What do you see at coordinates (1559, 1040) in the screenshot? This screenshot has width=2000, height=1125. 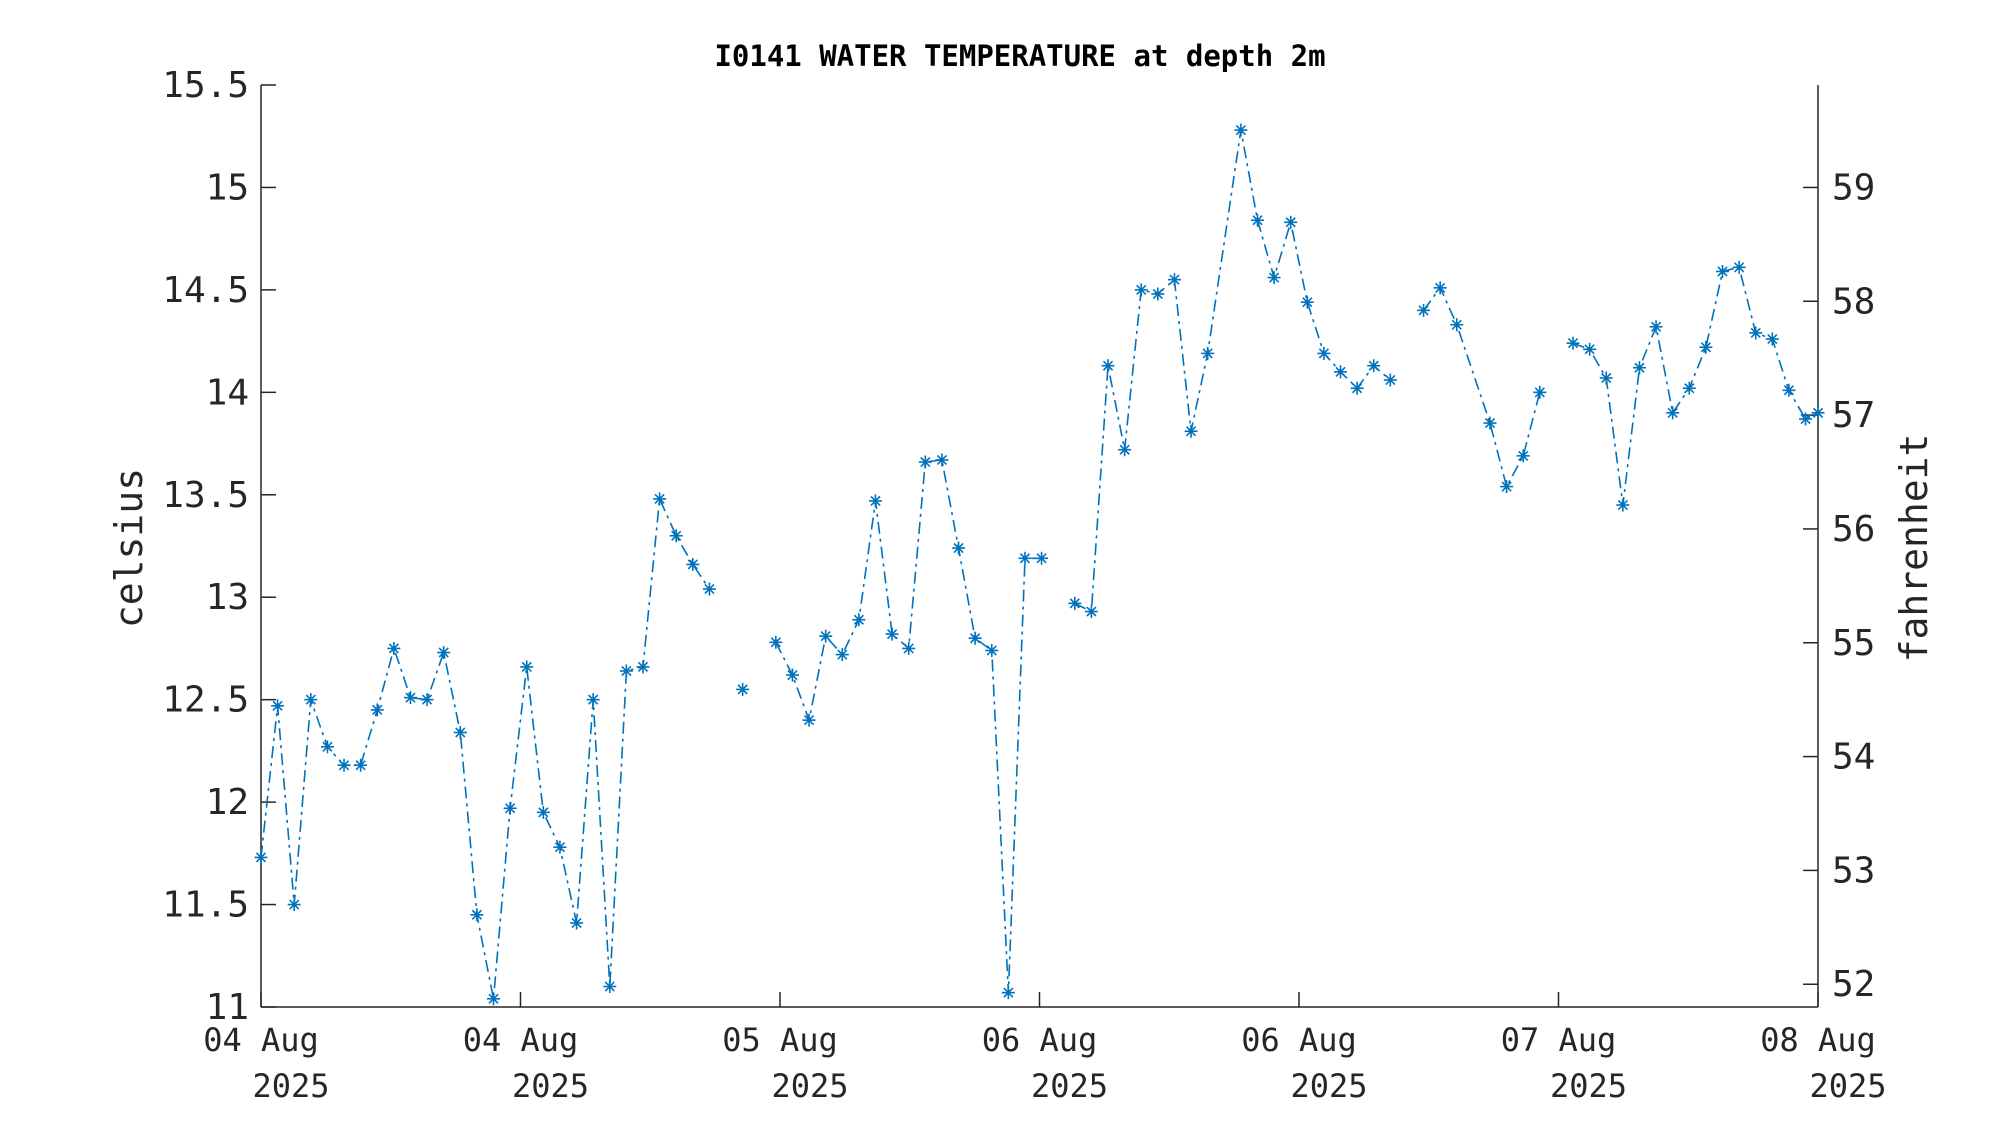 I see `x-tick-label-date: 07 Aug` at bounding box center [1559, 1040].